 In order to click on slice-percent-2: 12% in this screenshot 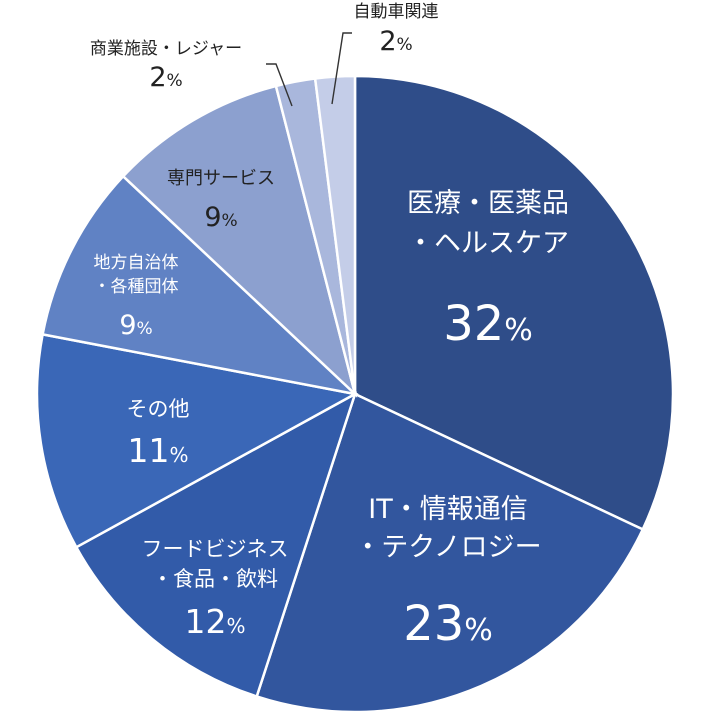, I will do `click(214, 621)`.